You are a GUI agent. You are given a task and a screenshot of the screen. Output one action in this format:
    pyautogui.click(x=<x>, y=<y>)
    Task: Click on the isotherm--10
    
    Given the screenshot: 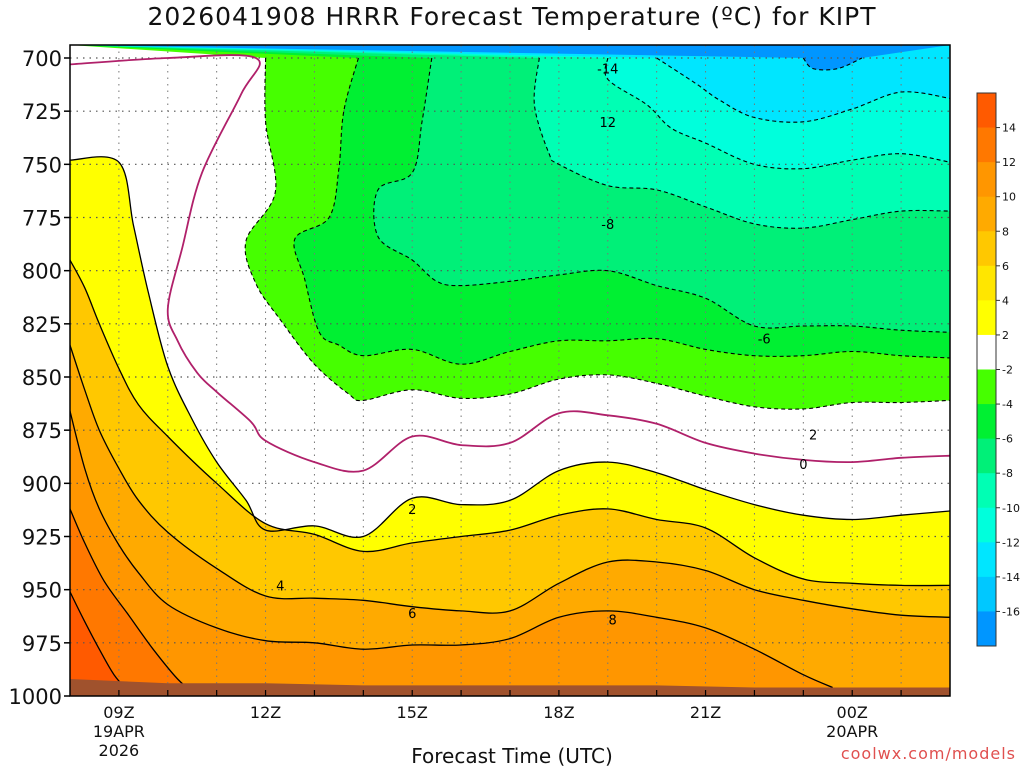 What is the action you would take?
    pyautogui.click(x=777, y=113)
    